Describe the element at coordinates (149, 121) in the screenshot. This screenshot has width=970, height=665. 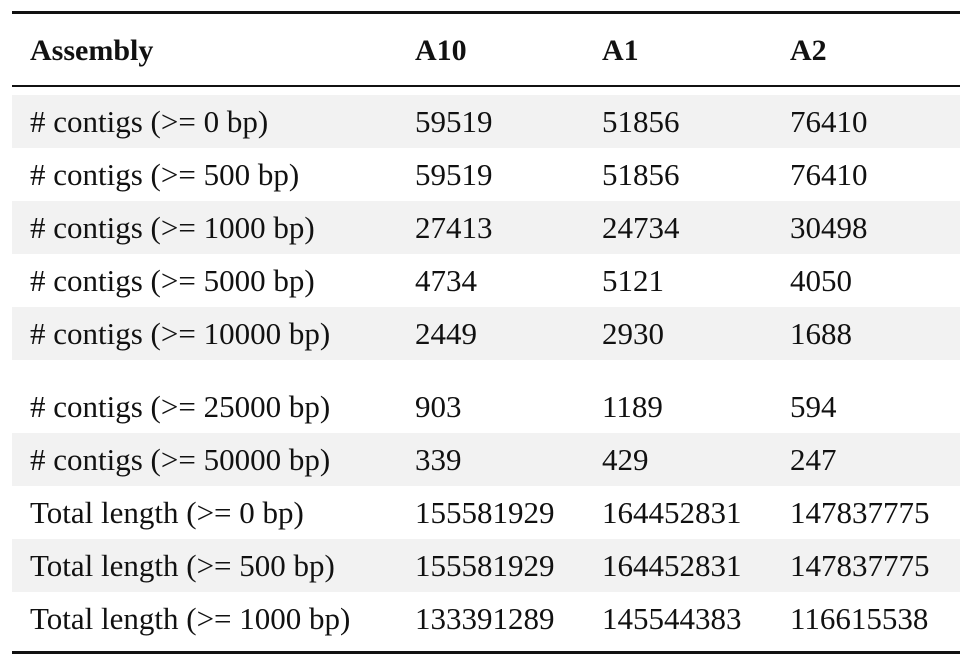
I see `row-label: # contigs (>= 0 bp)` at that location.